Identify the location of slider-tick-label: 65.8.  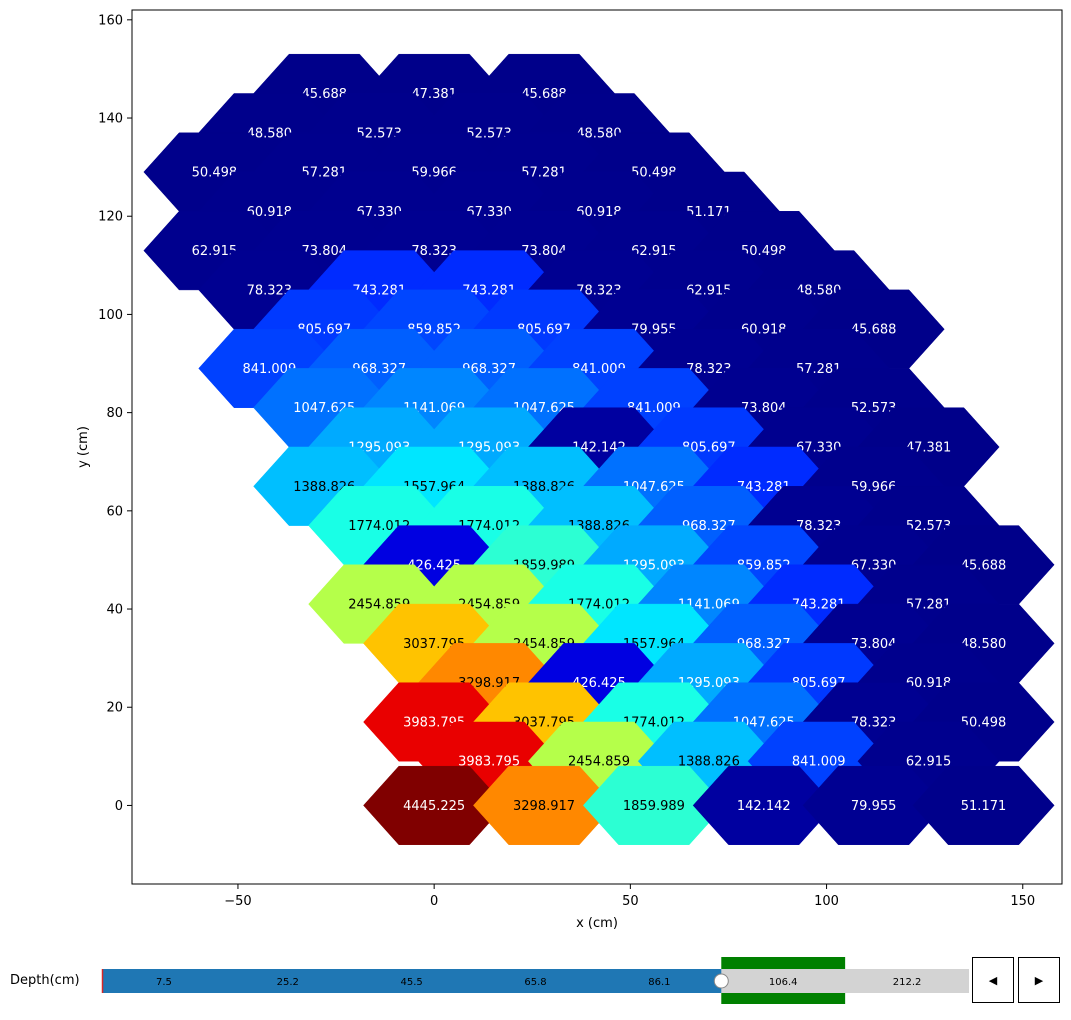
(535, 982).